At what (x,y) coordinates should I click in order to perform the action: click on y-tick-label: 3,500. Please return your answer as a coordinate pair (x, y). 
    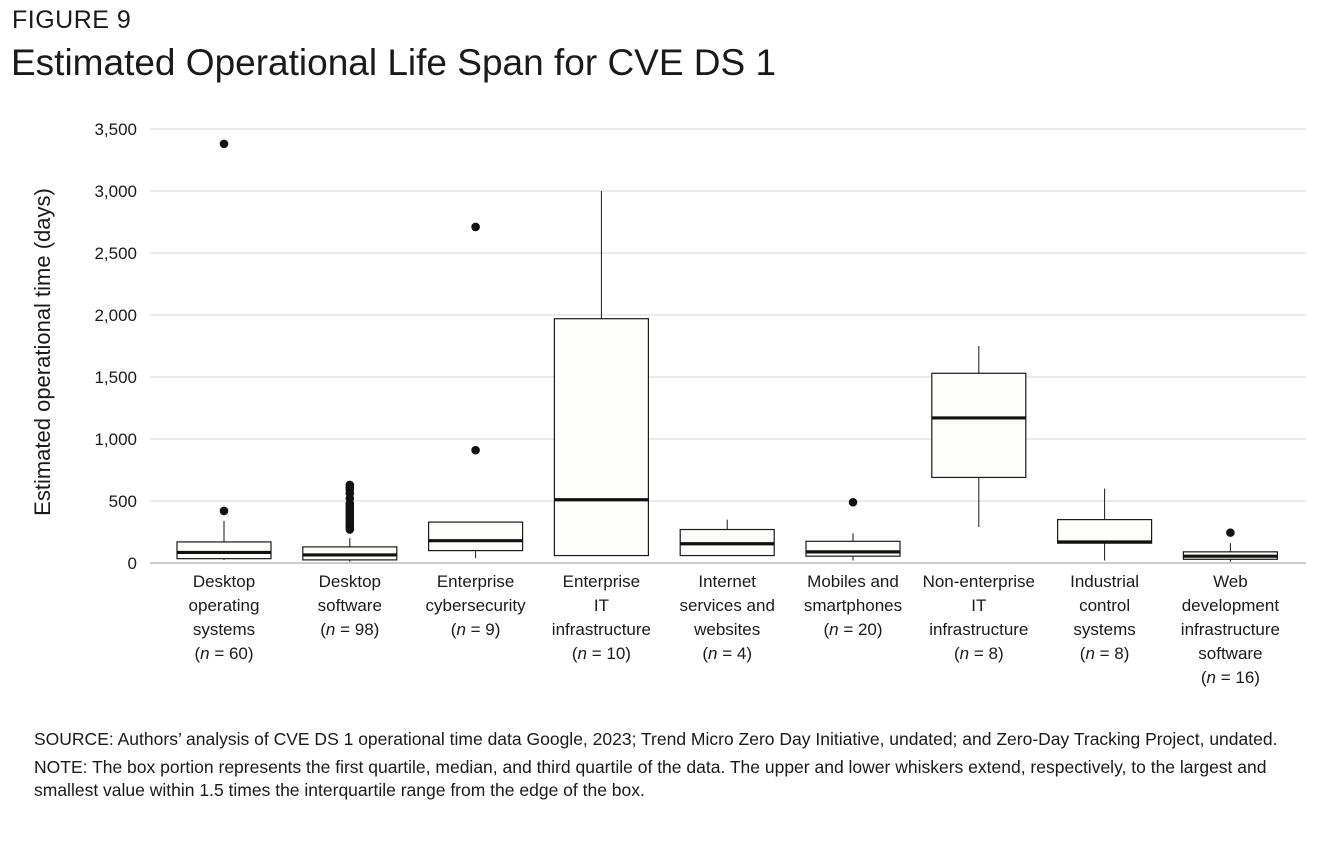
    Looking at the image, I should click on (115, 129).